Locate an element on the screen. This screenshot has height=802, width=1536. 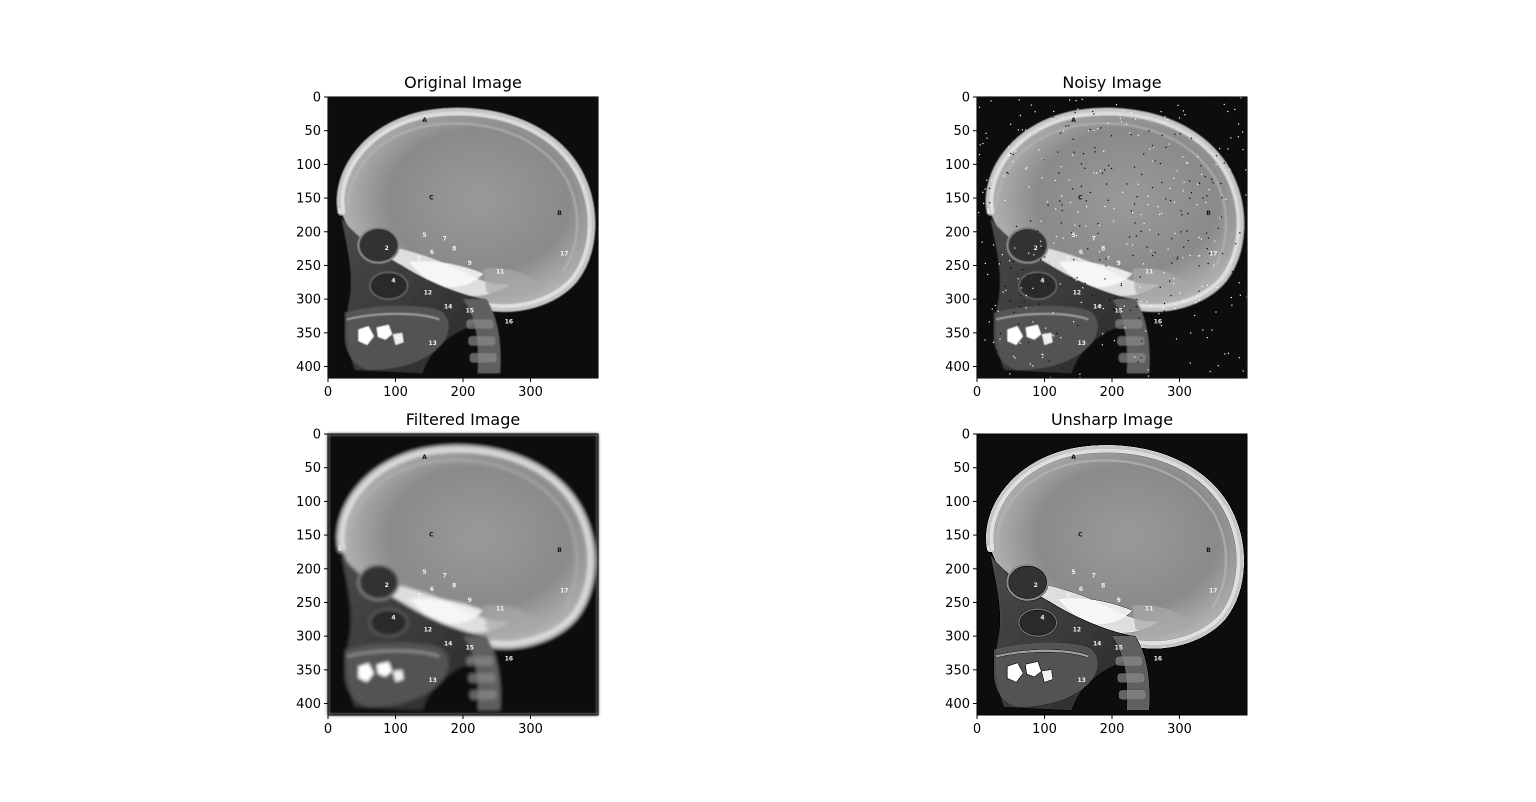
filtered-image-xray-image is located at coordinates (463, 574).